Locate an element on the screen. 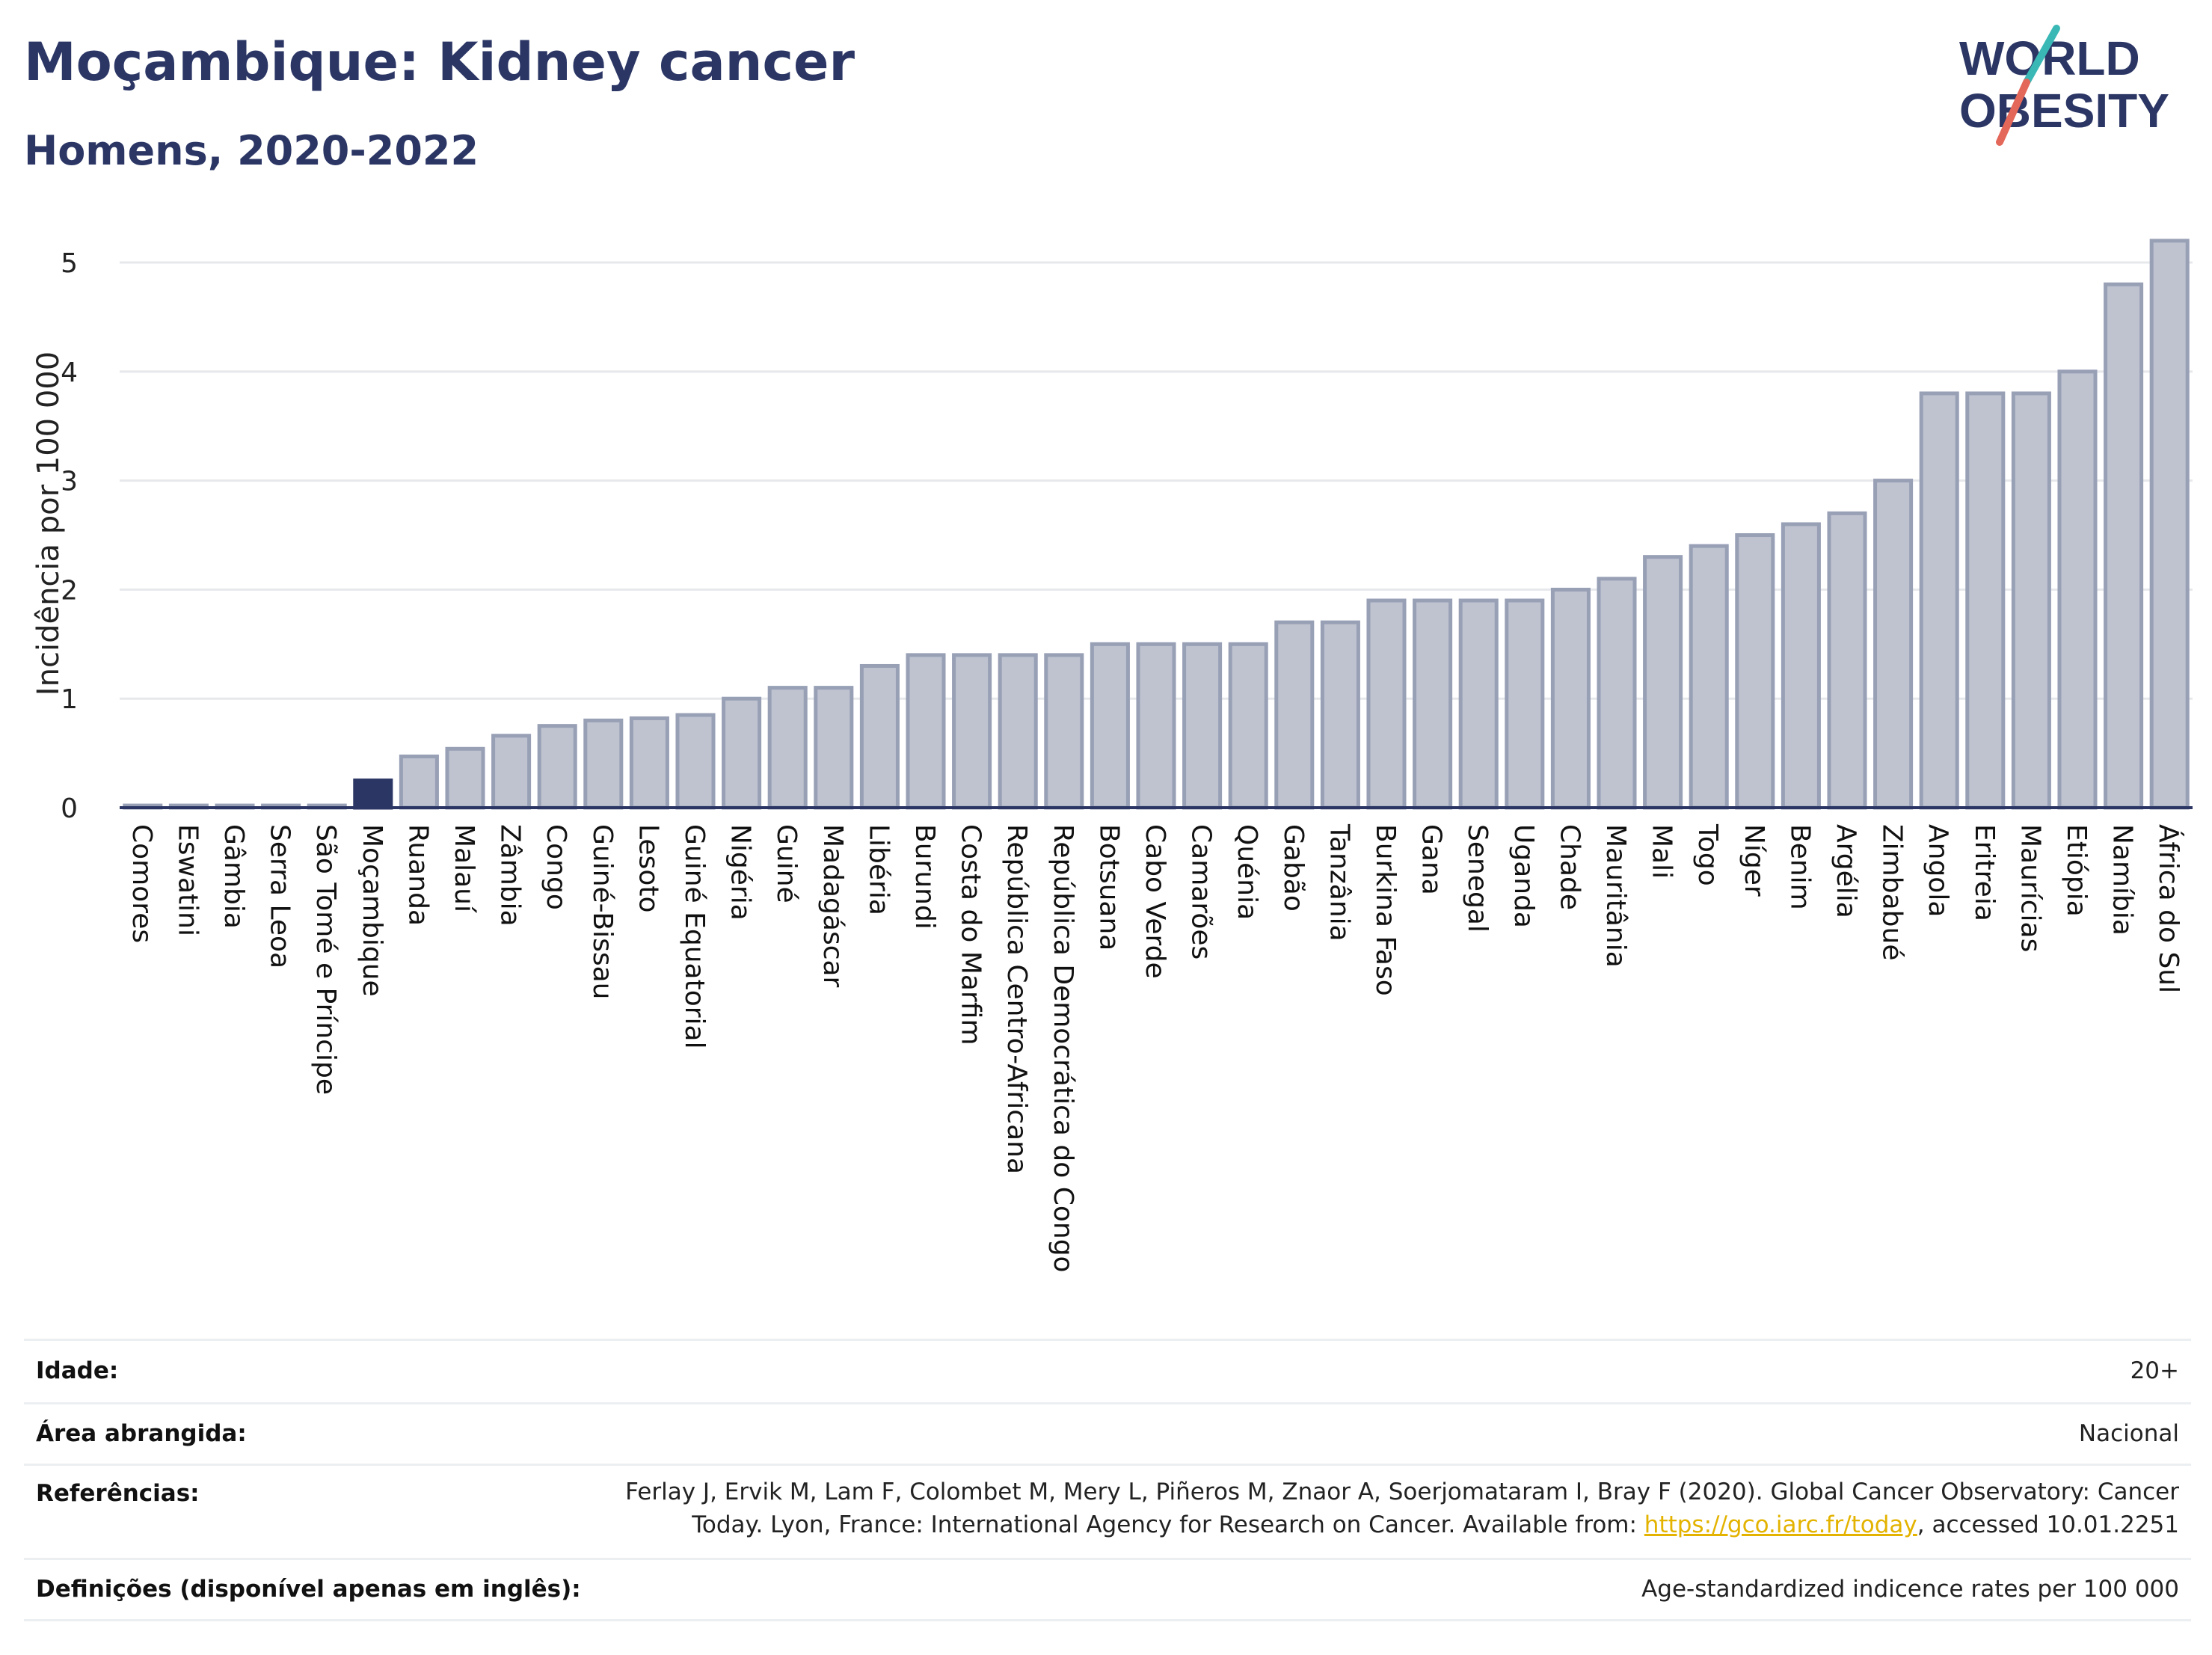  x-tick-label: Chade is located at coordinates (1569, 867).